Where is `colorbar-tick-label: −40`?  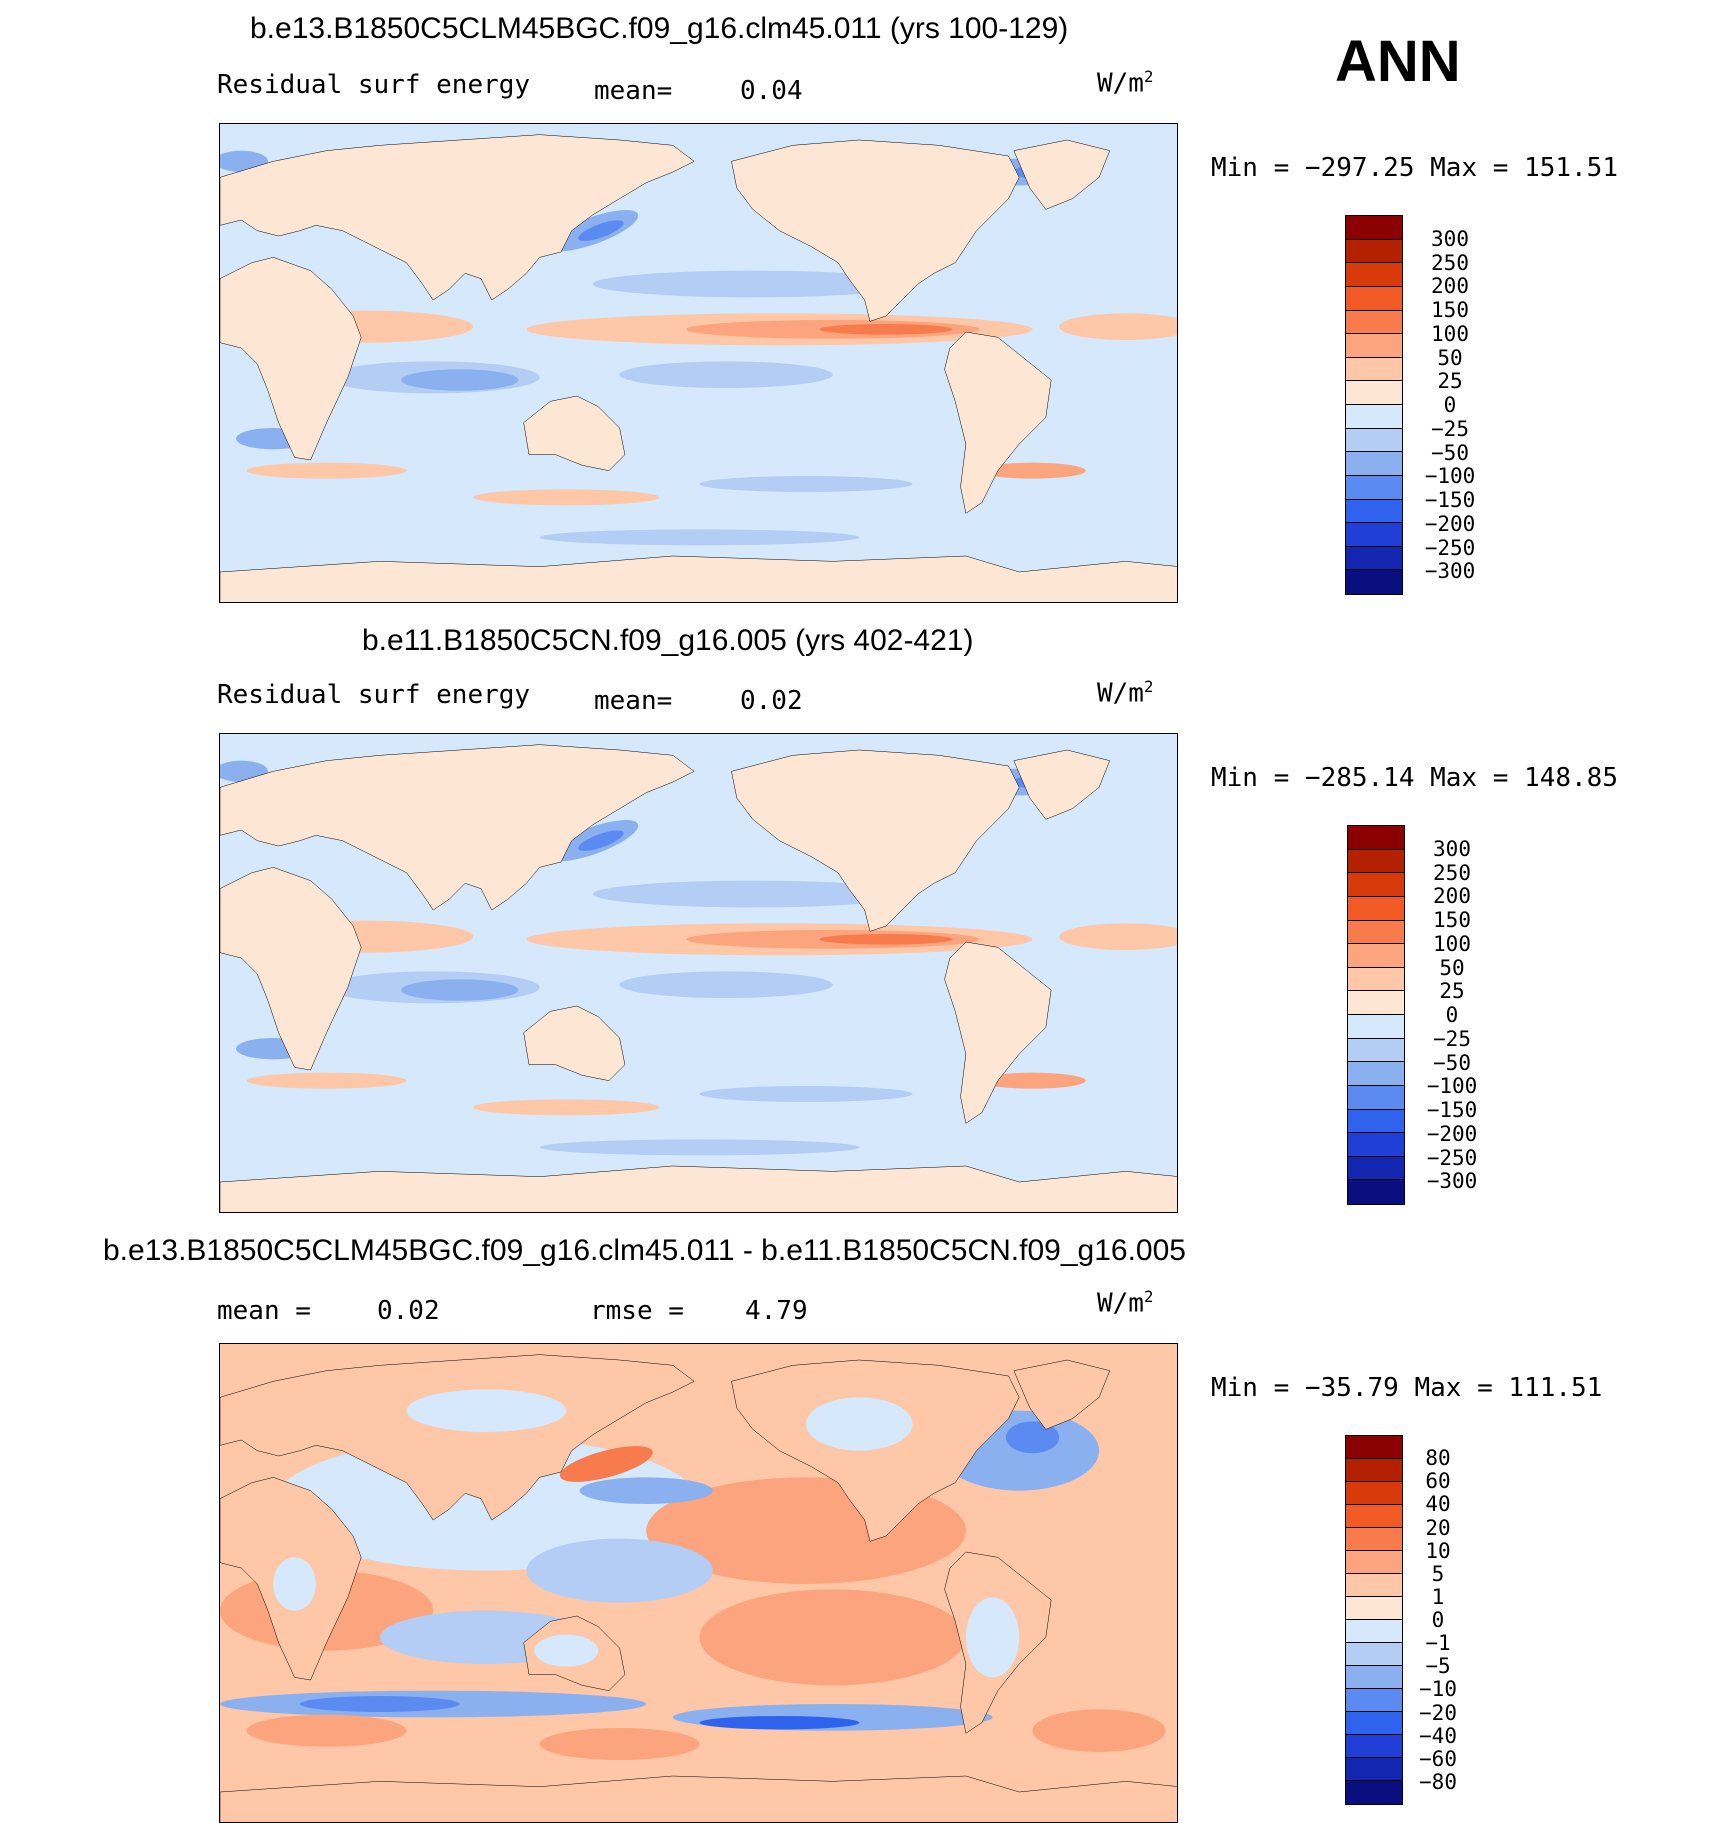 colorbar-tick-label: −40 is located at coordinates (1438, 1735).